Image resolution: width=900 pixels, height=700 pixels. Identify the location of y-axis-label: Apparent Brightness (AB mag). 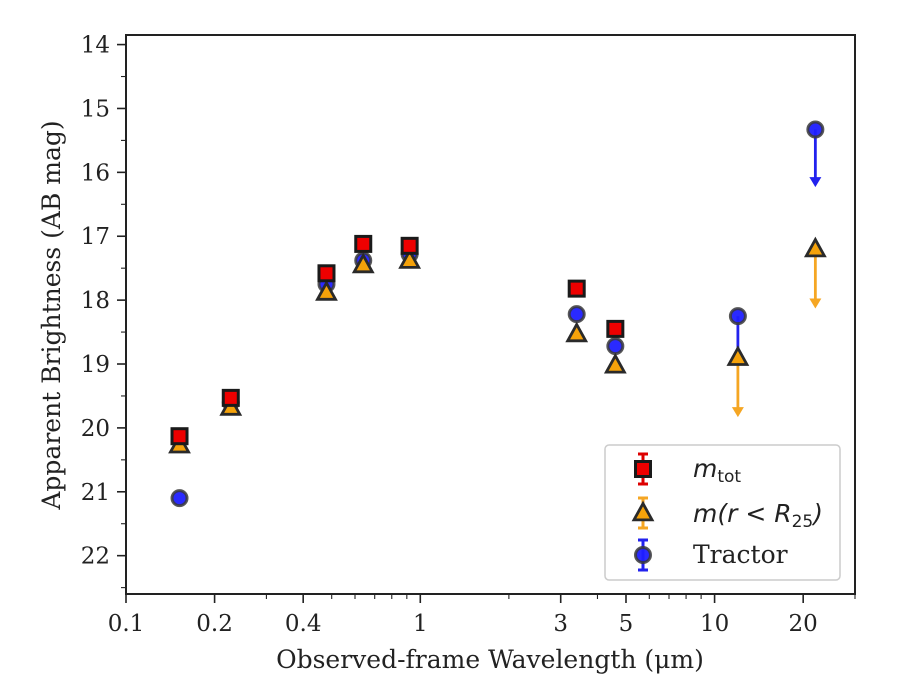
(51, 315).